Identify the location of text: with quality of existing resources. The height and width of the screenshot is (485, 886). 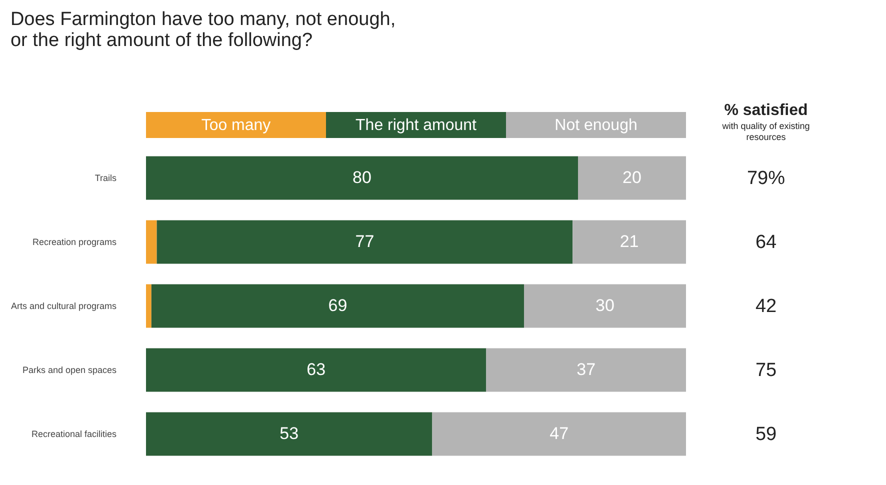
(765, 131).